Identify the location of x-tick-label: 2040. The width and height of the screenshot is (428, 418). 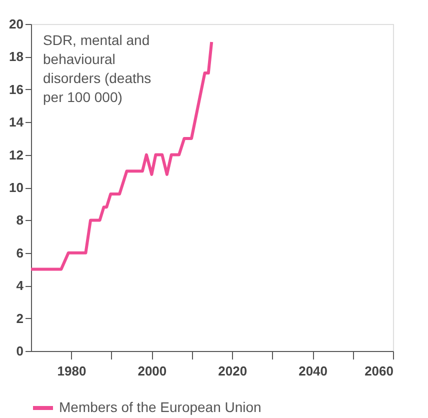
(313, 371).